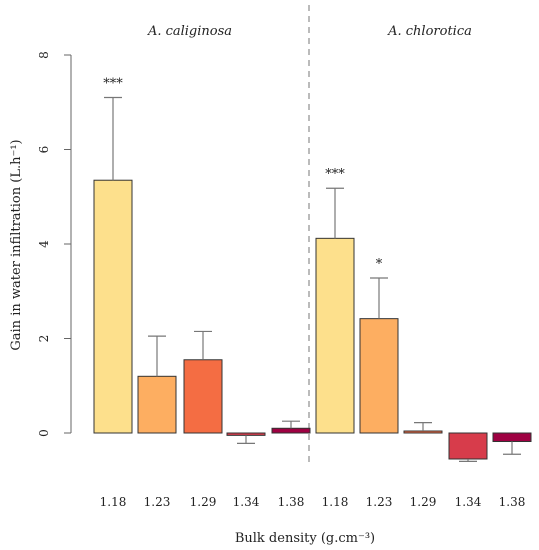  What do you see at coordinates (189, 31) in the screenshot?
I see `panel-title-left: A. caliginosa` at bounding box center [189, 31].